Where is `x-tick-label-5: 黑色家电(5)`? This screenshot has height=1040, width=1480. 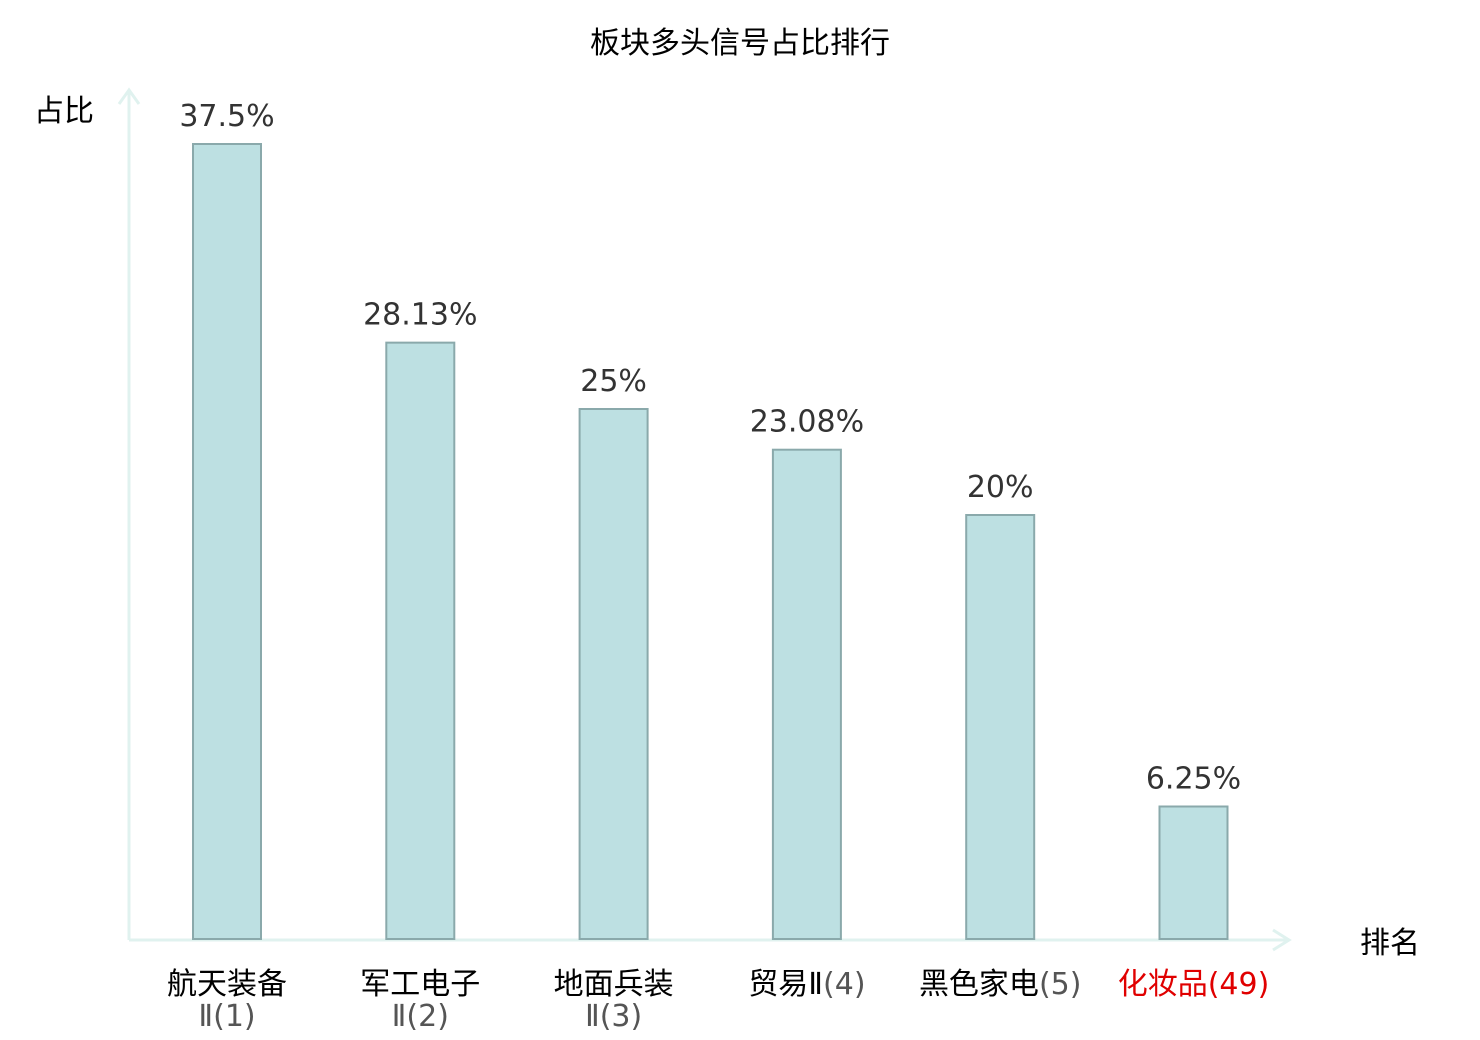 x-tick-label-5: 黑色家电(5) is located at coordinates (1000, 984).